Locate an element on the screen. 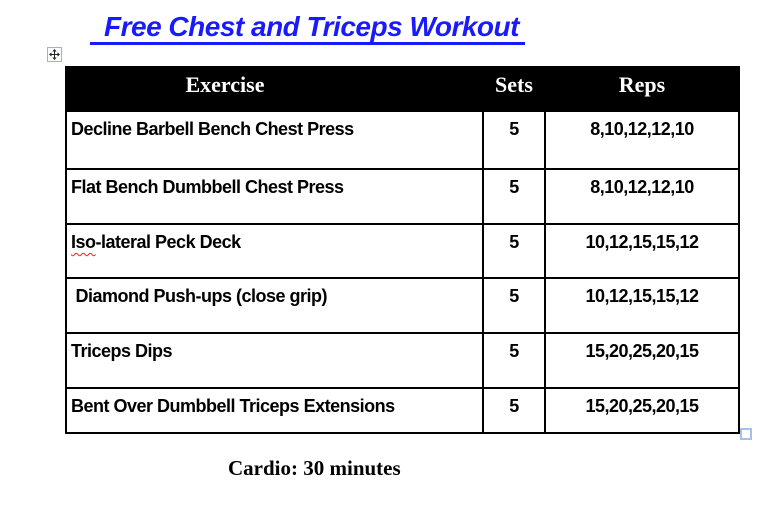 This screenshot has width=768, height=507. table-header-row: Exercise Sets Reps is located at coordinates (402, 89).